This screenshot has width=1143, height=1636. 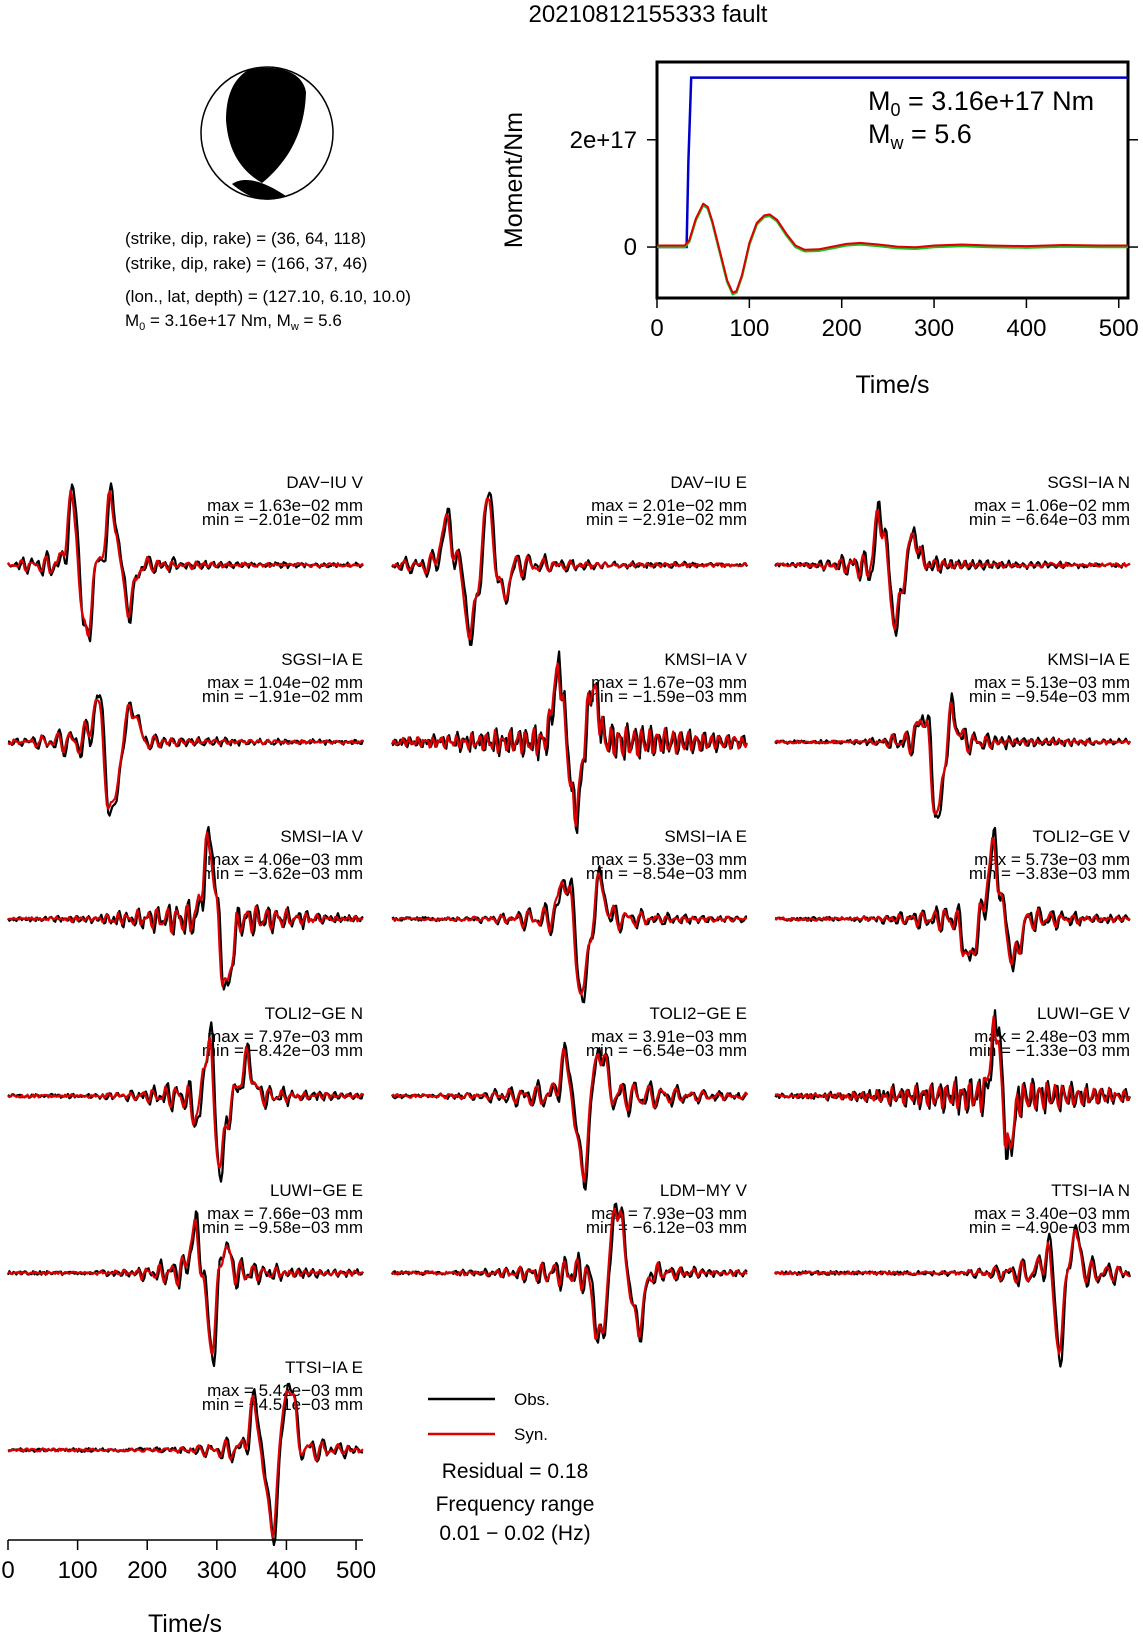 I want to click on legend-obs-label: Obs., so click(x=532, y=1399).